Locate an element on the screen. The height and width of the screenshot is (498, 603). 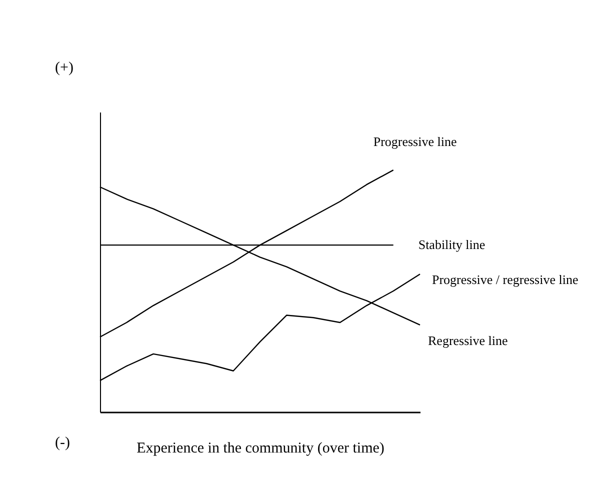
text: Progressive line is located at coordinates (415, 142).